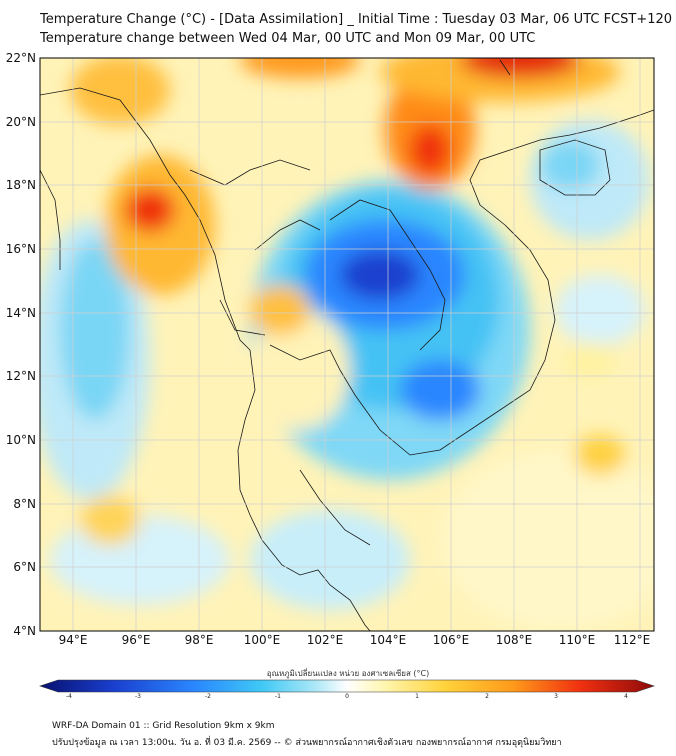 This screenshot has width=676, height=756. Describe the element at coordinates (347, 696) in the screenshot. I see `colorbar-tick: 0` at that location.